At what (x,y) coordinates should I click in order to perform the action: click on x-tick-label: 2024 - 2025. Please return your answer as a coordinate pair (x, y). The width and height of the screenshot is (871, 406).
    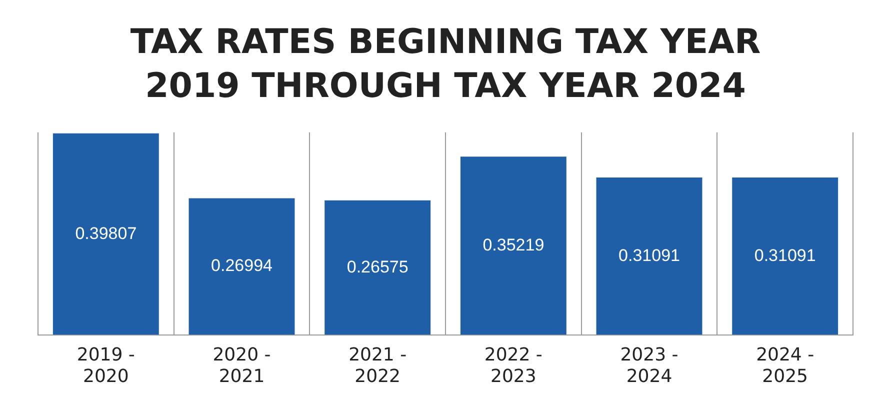
    Looking at the image, I should click on (785, 365).